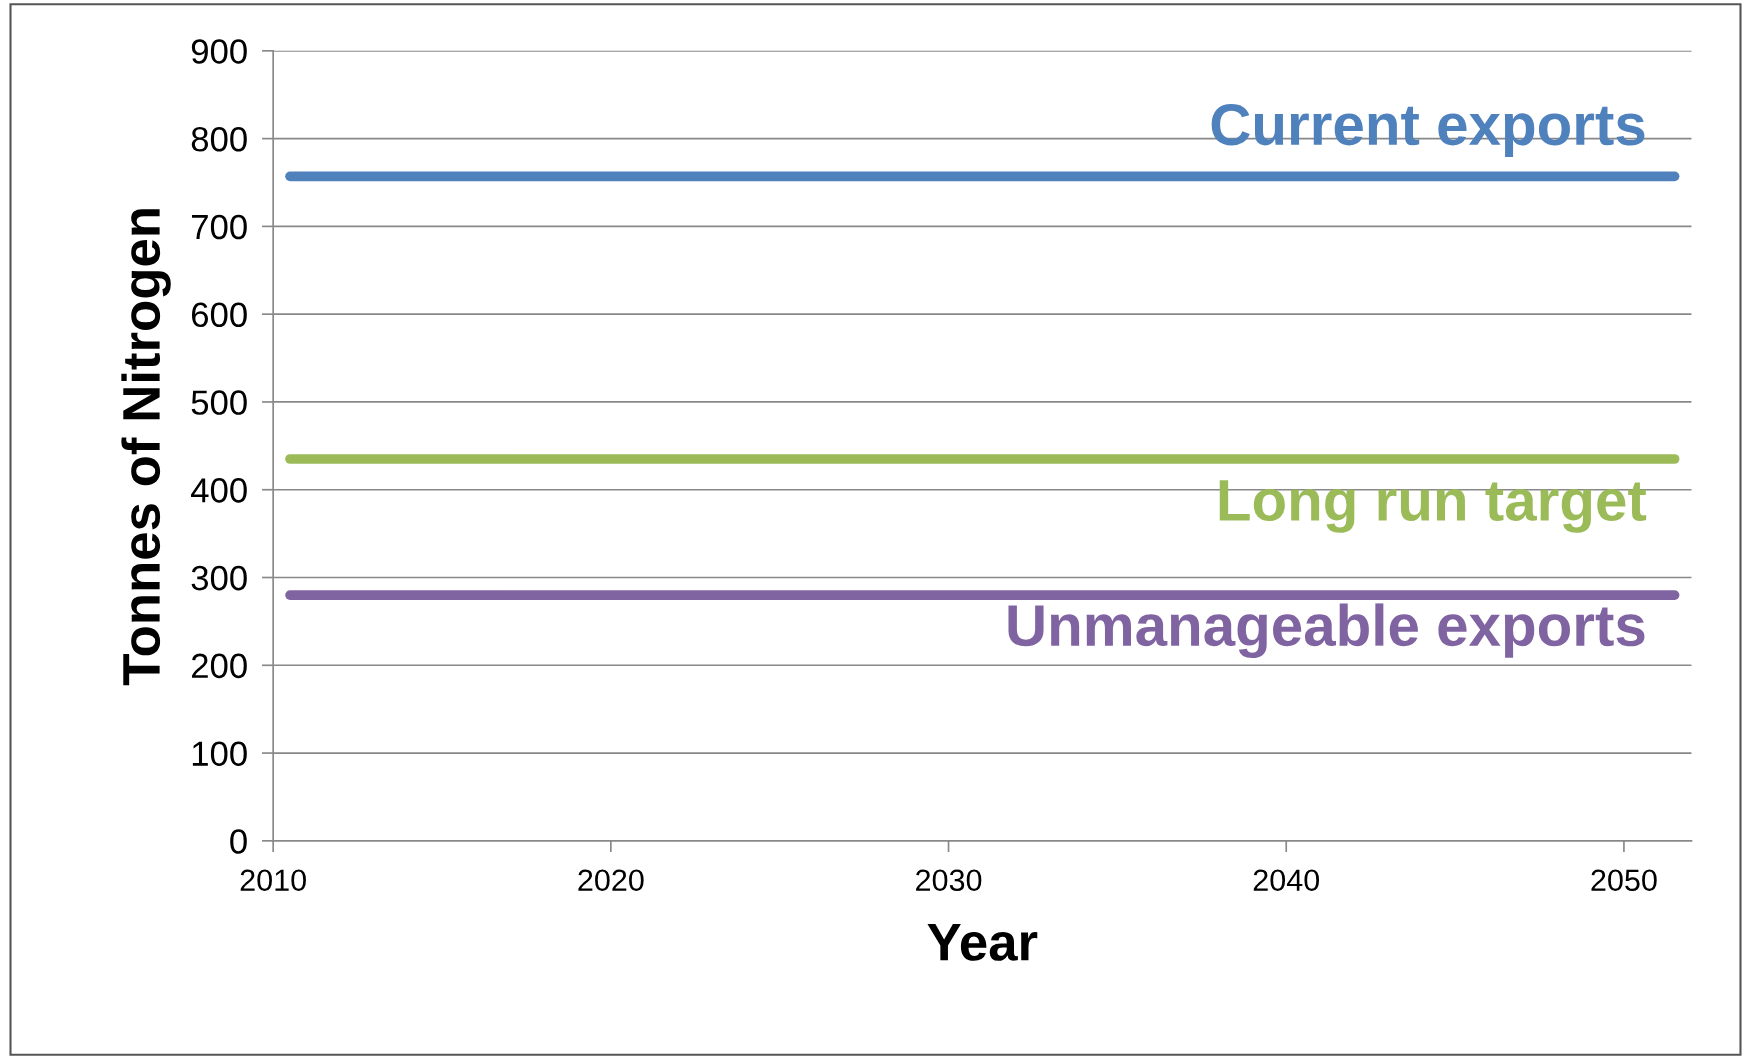 Image resolution: width=1751 pixels, height=1059 pixels. Describe the element at coordinates (611, 880) in the screenshot. I see `x-tick-label: 2020` at that location.